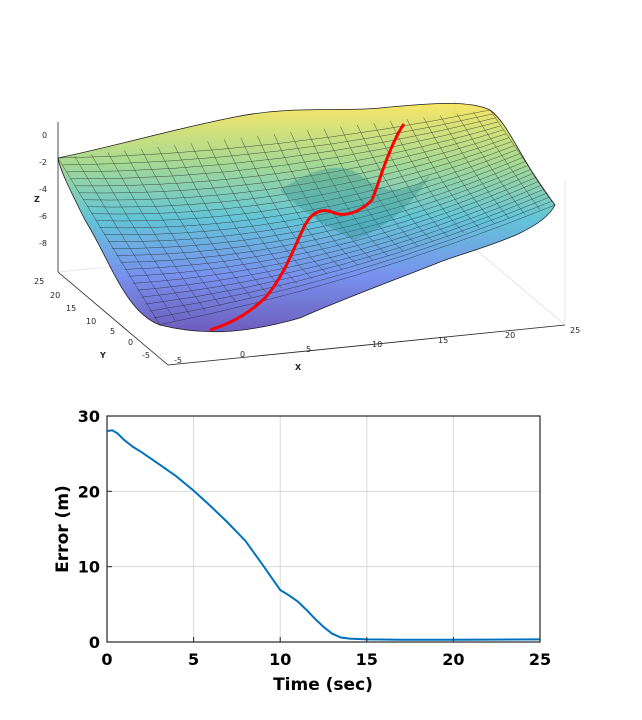  I want to click on surface-well, so click(355, 203).